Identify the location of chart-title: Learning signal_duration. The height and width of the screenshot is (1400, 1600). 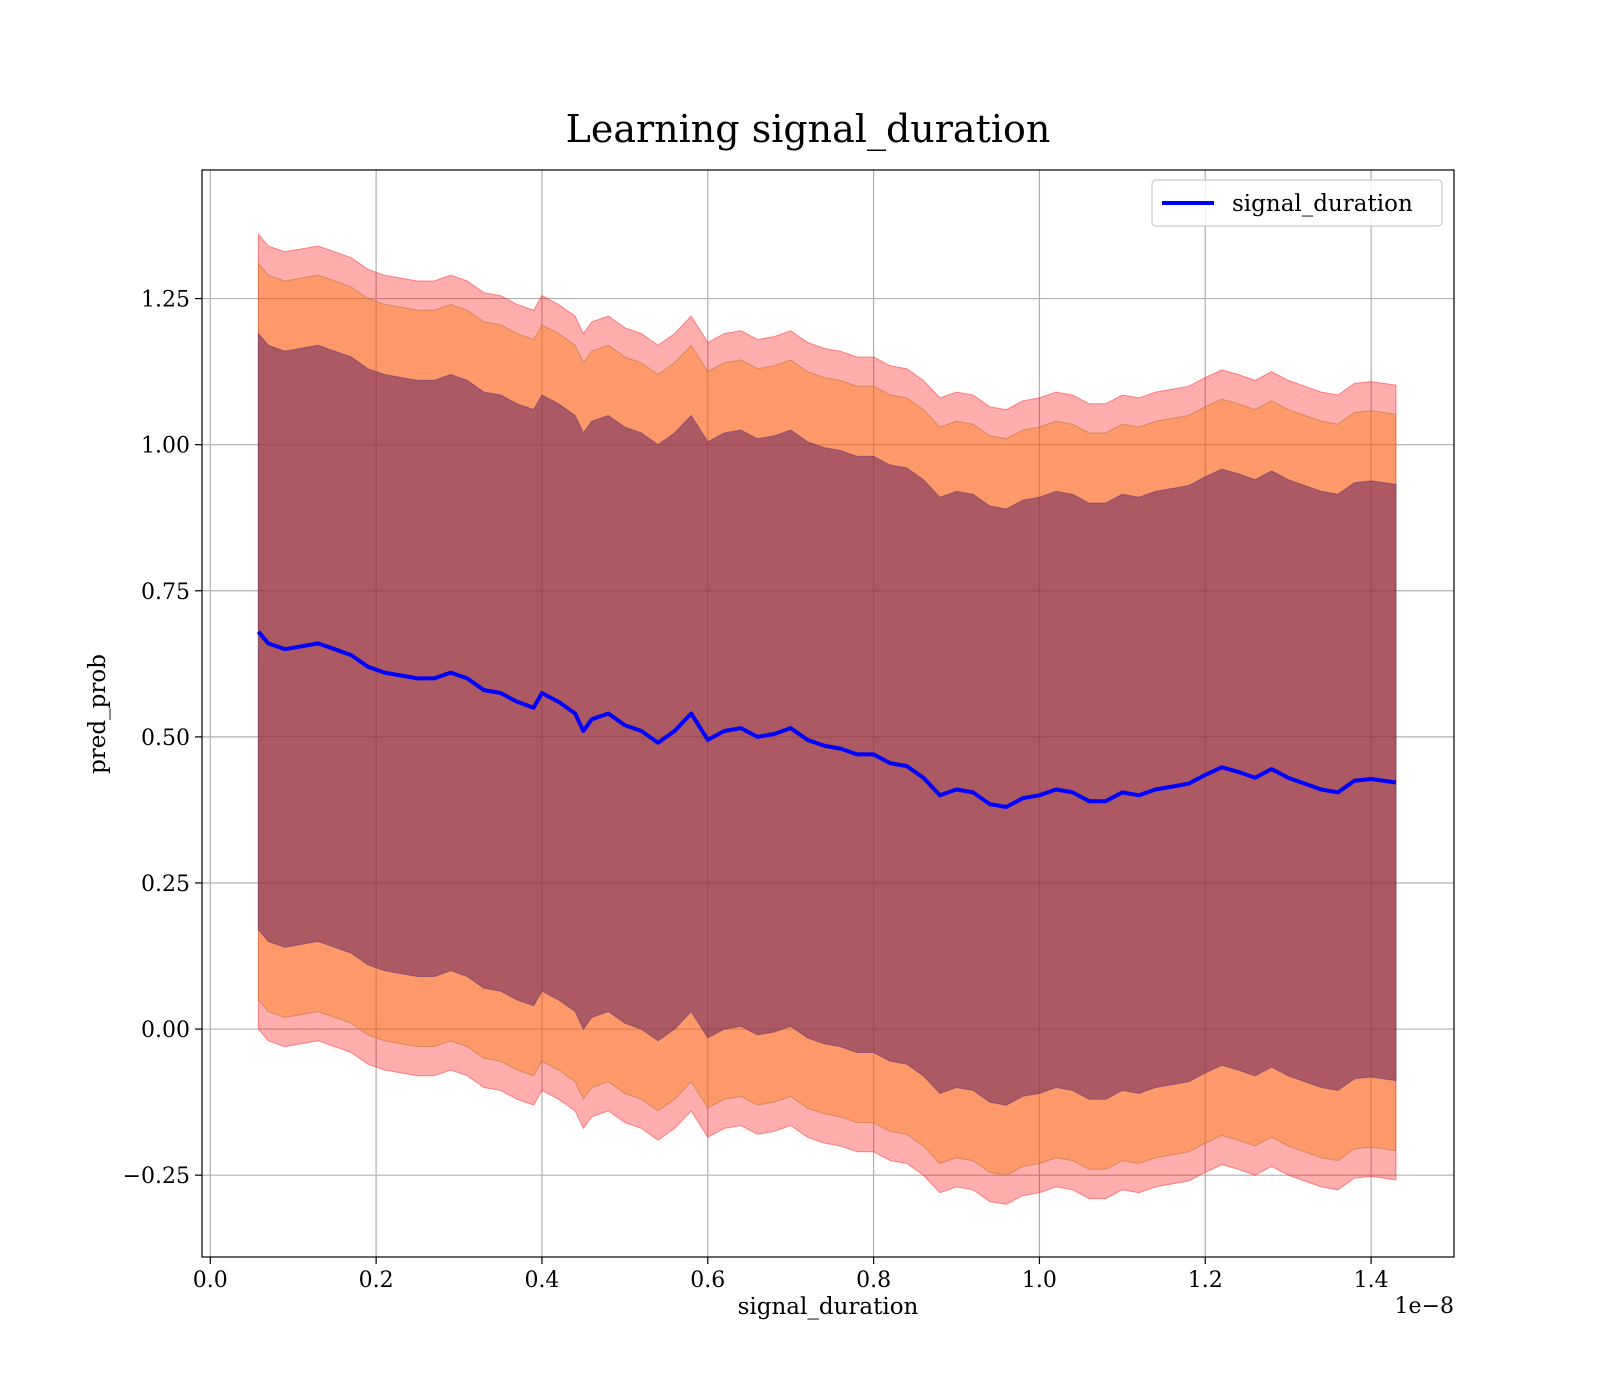
(808, 129).